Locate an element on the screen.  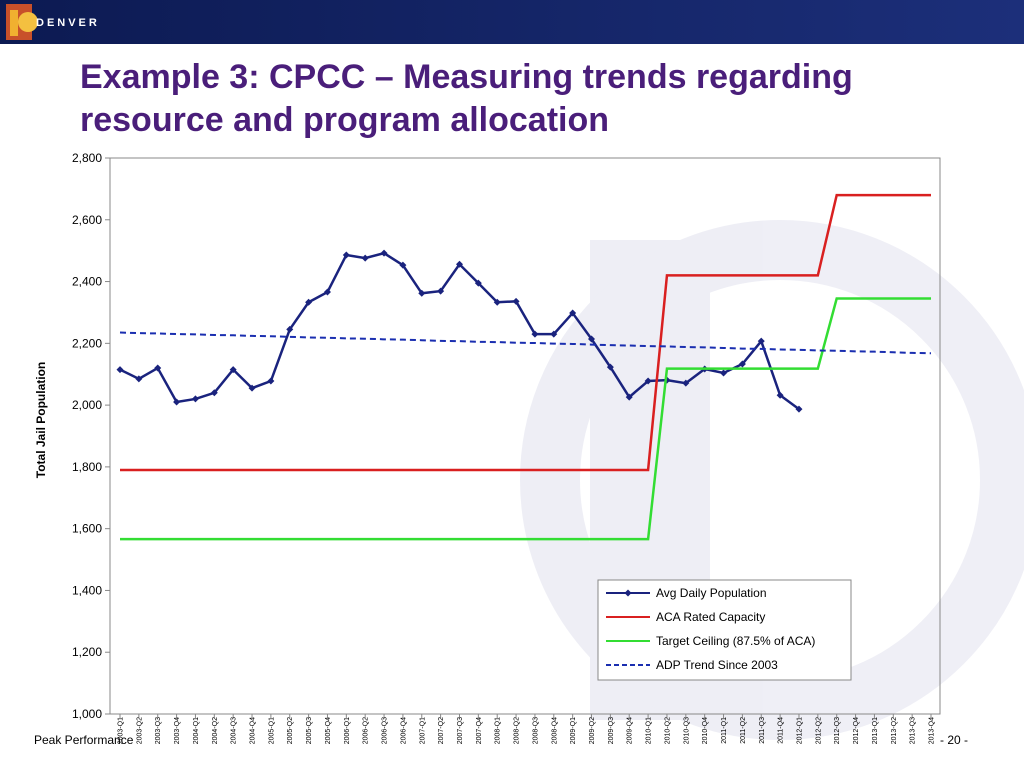
logo is located at coordinates (22, 22).